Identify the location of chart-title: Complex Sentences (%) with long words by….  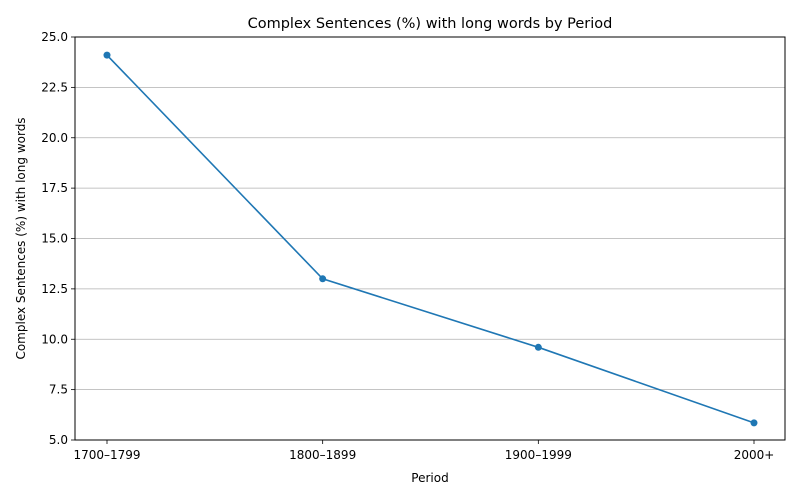
(430, 24).